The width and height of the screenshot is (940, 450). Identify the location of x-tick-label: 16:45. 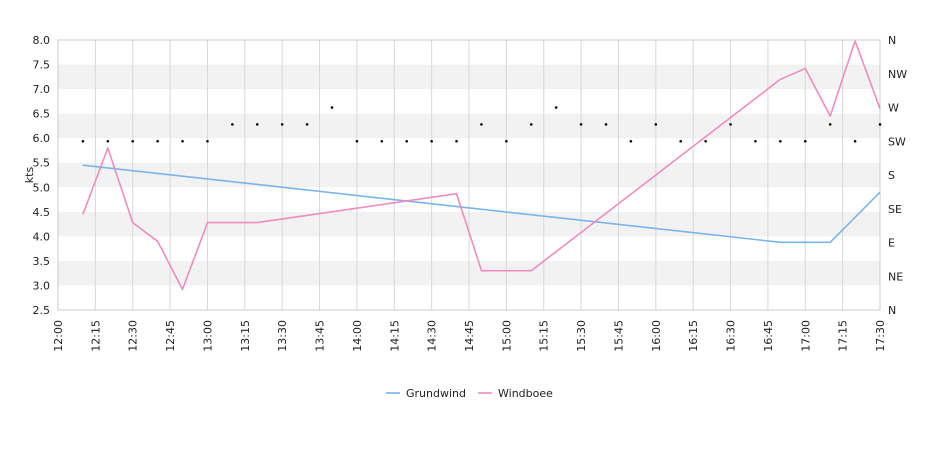
(768, 336).